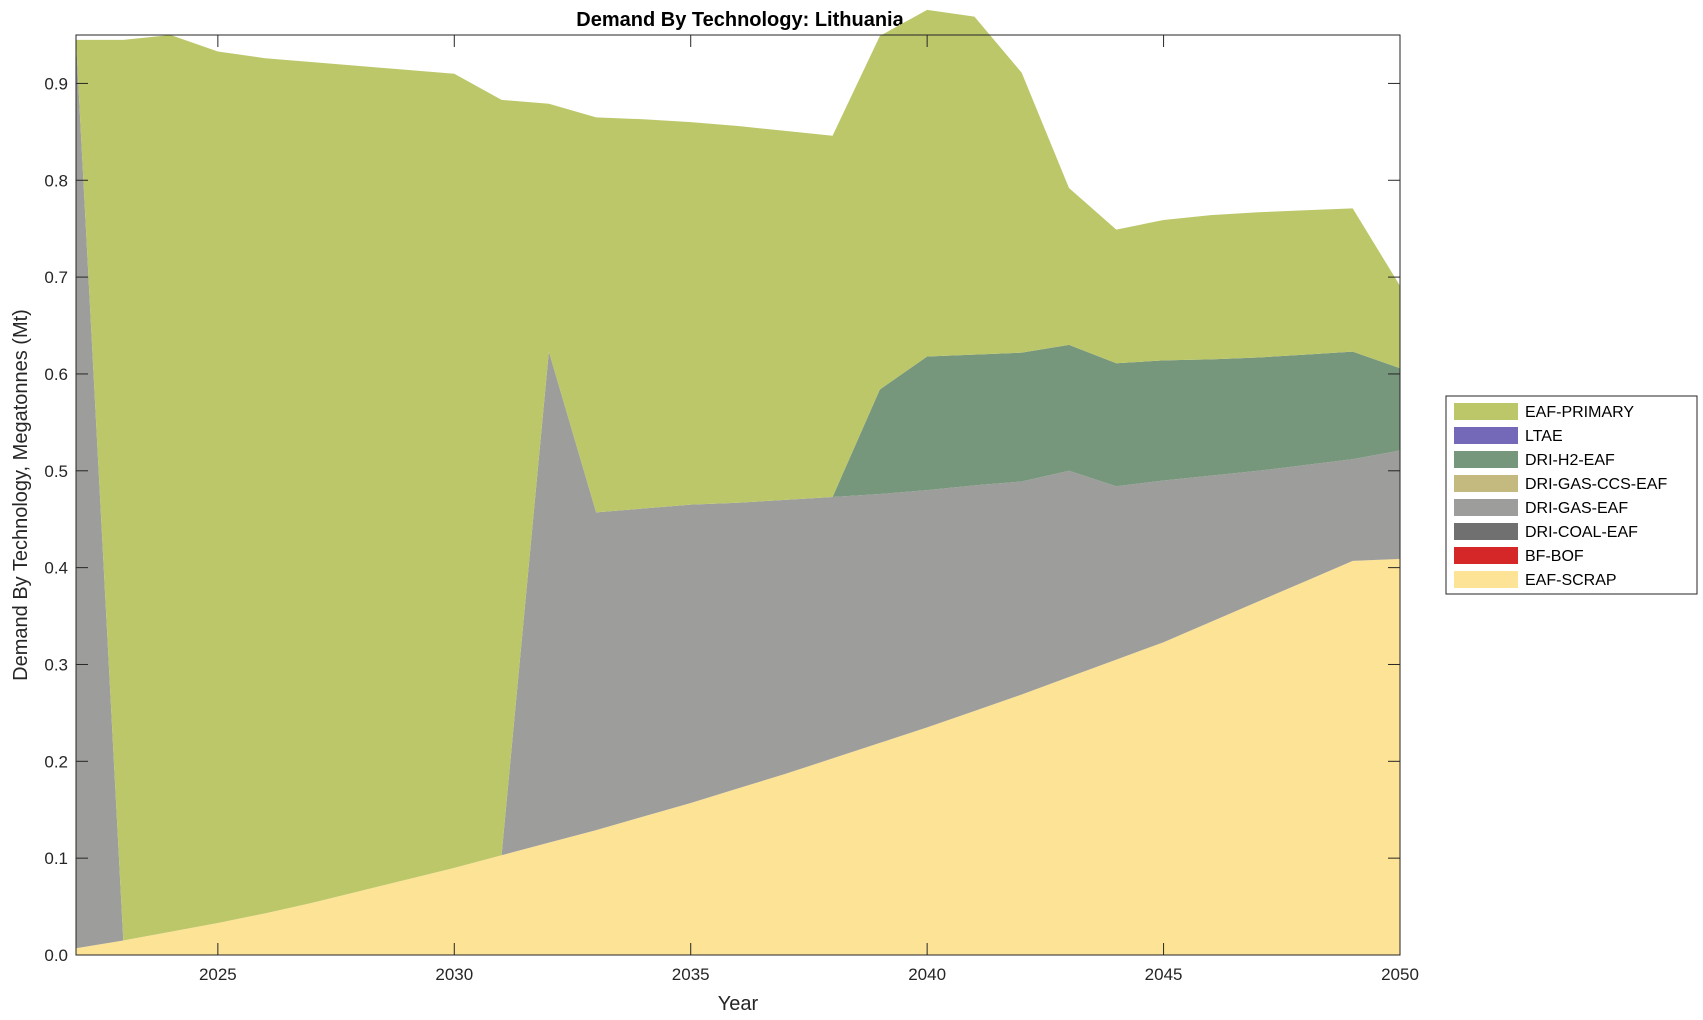 The image size is (1703, 1020). Describe the element at coordinates (740, 20) in the screenshot. I see `chart-title: Demand By Technology: Lithuania` at that location.